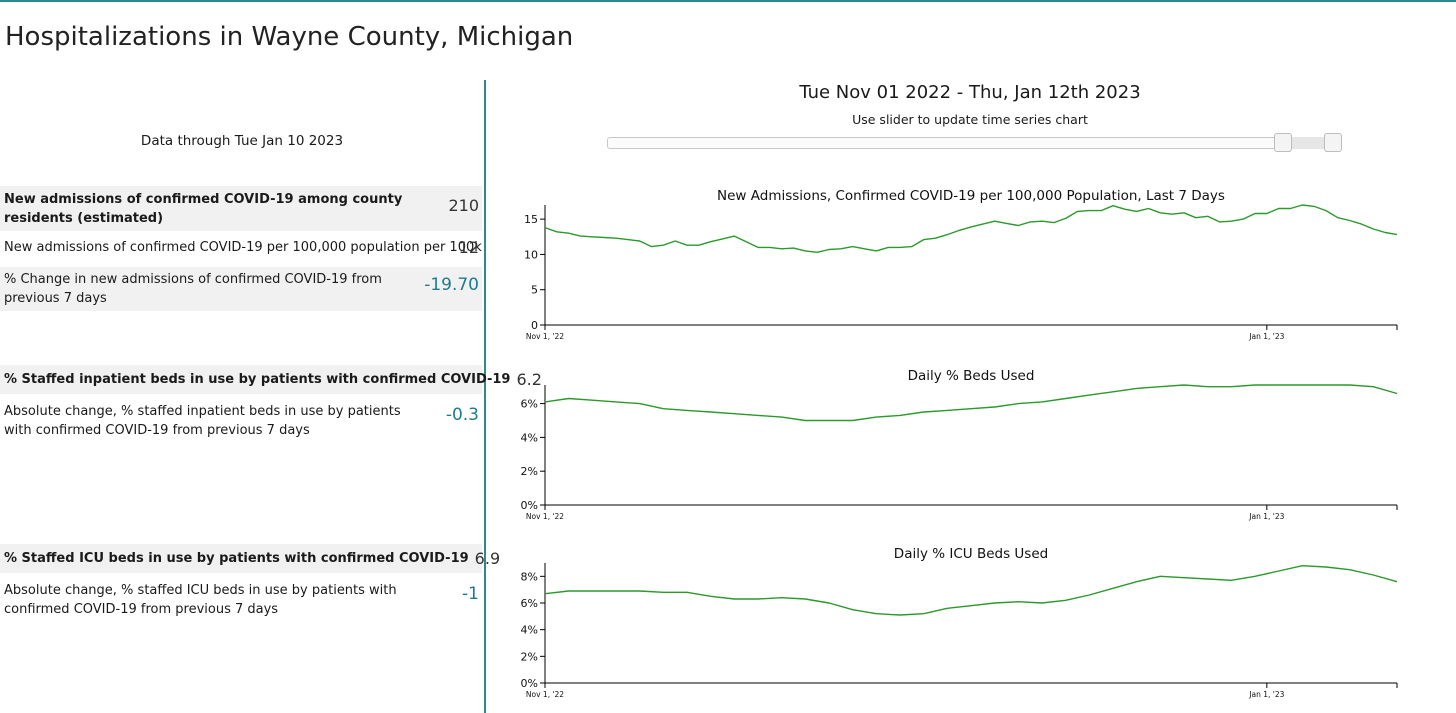  I want to click on top-accent-line, so click(728, 1).